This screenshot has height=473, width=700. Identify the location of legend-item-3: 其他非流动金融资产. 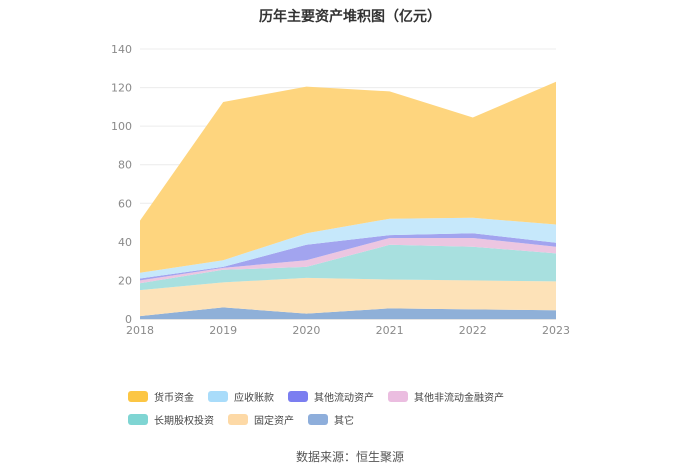
(446, 396).